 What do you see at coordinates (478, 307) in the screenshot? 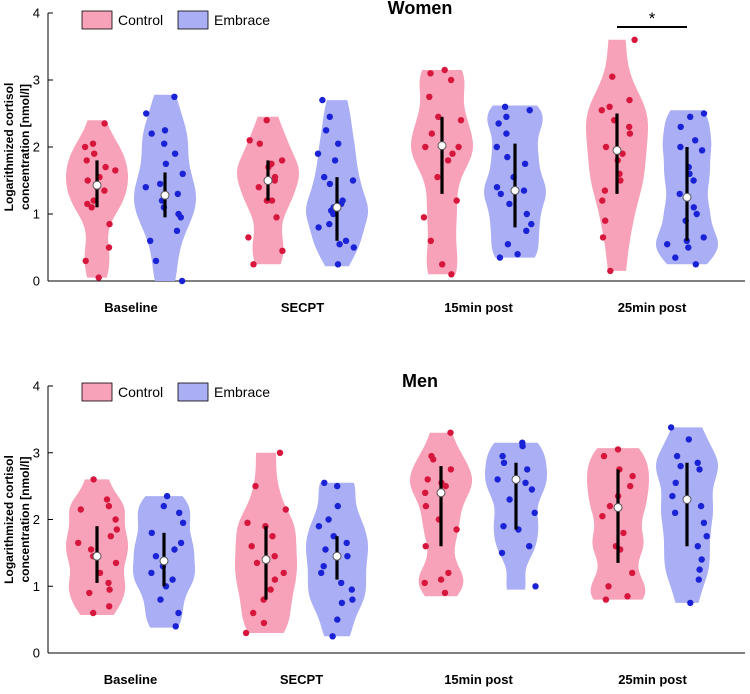
I see `category-label: 15min post` at bounding box center [478, 307].